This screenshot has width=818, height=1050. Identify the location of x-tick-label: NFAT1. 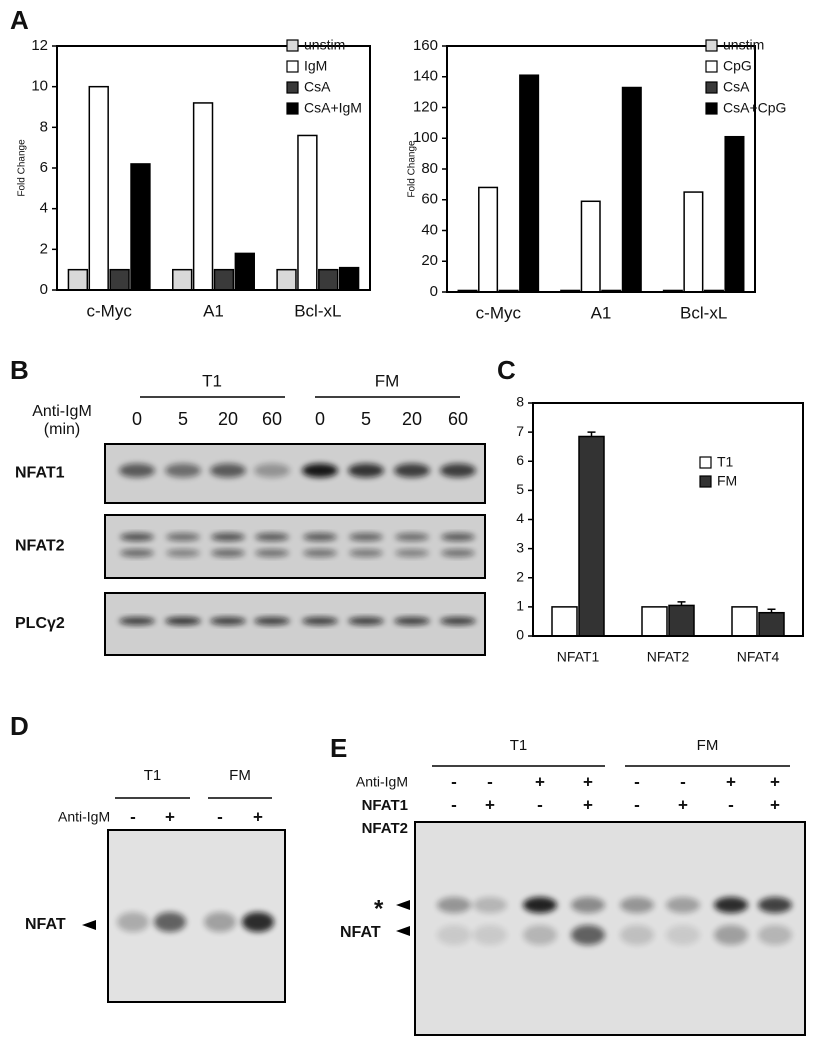
(578, 657).